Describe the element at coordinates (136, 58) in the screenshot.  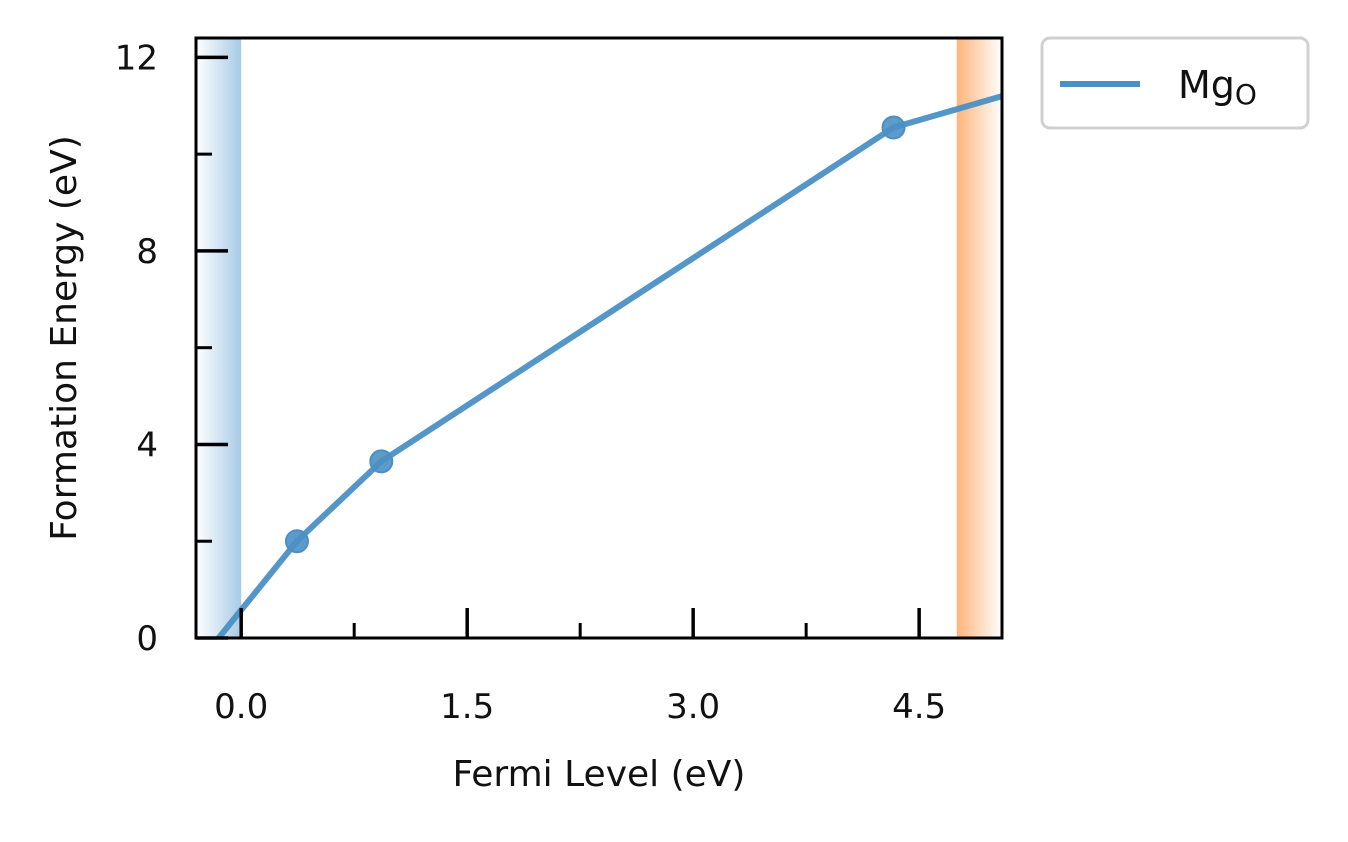
I see `y-tick-label-4: 12` at that location.